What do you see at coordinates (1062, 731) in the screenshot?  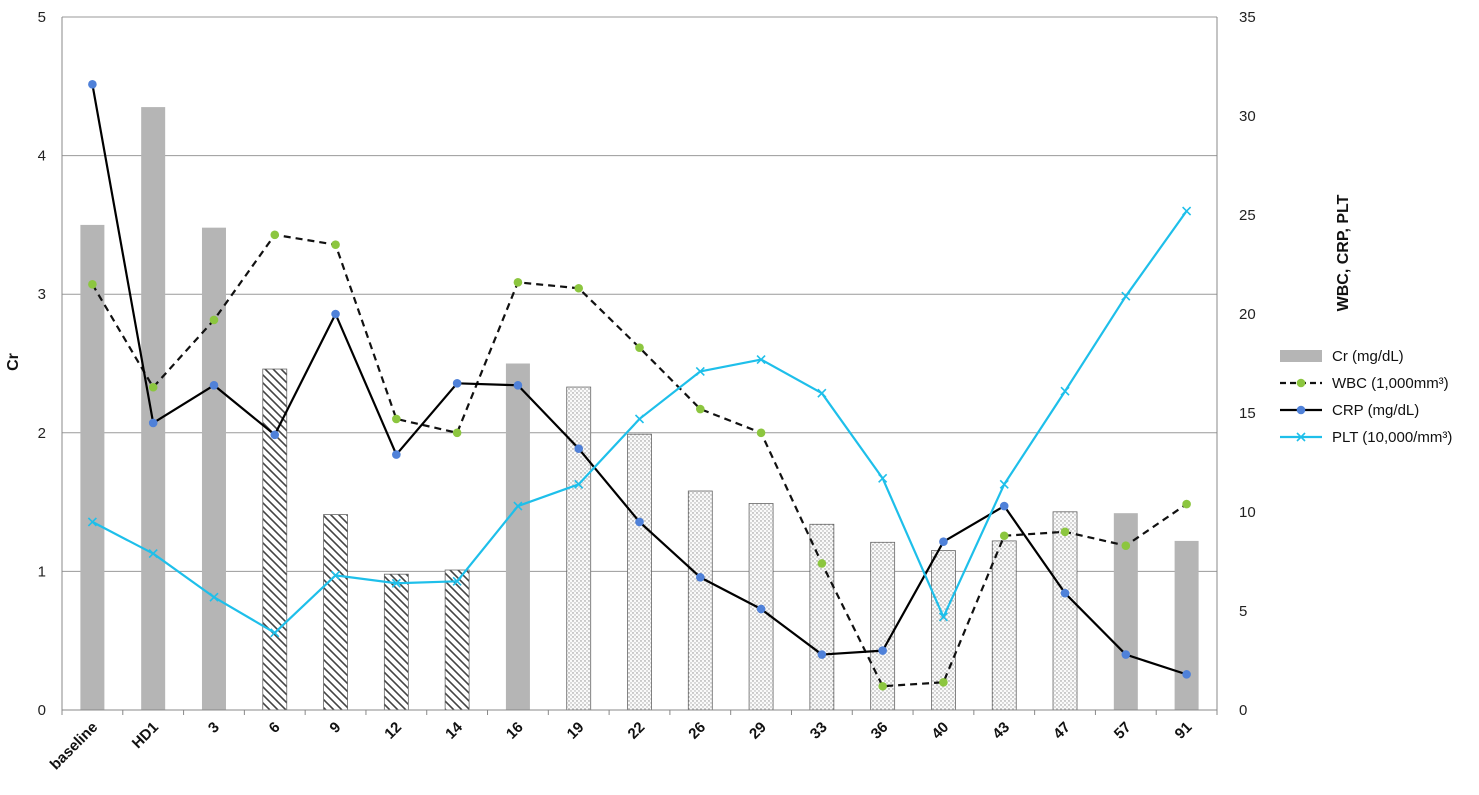 I see `x-tick-label: 47` at bounding box center [1062, 731].